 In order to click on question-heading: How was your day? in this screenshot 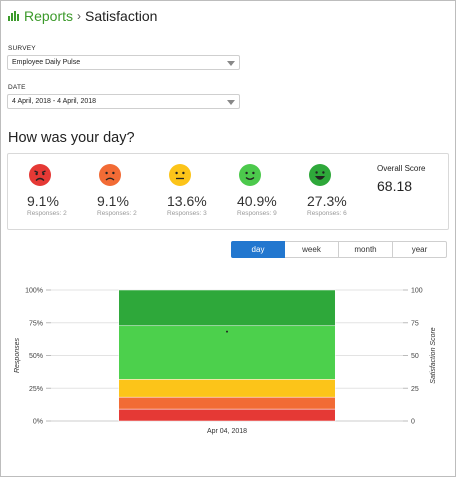, I will do `click(71, 138)`.